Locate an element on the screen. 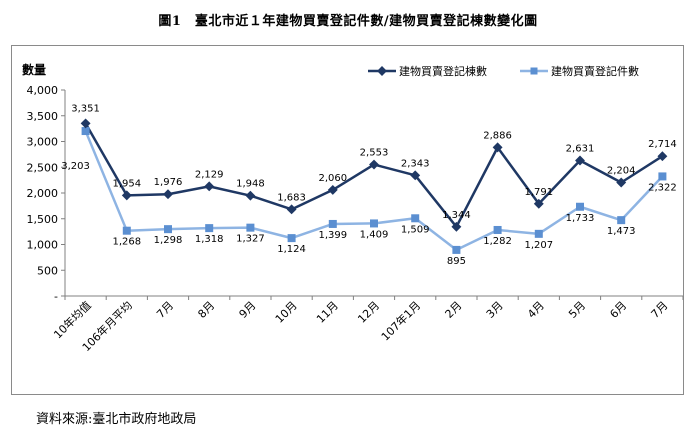 This screenshot has height=430, width=696. x-tick-label: 10月 is located at coordinates (286, 312).